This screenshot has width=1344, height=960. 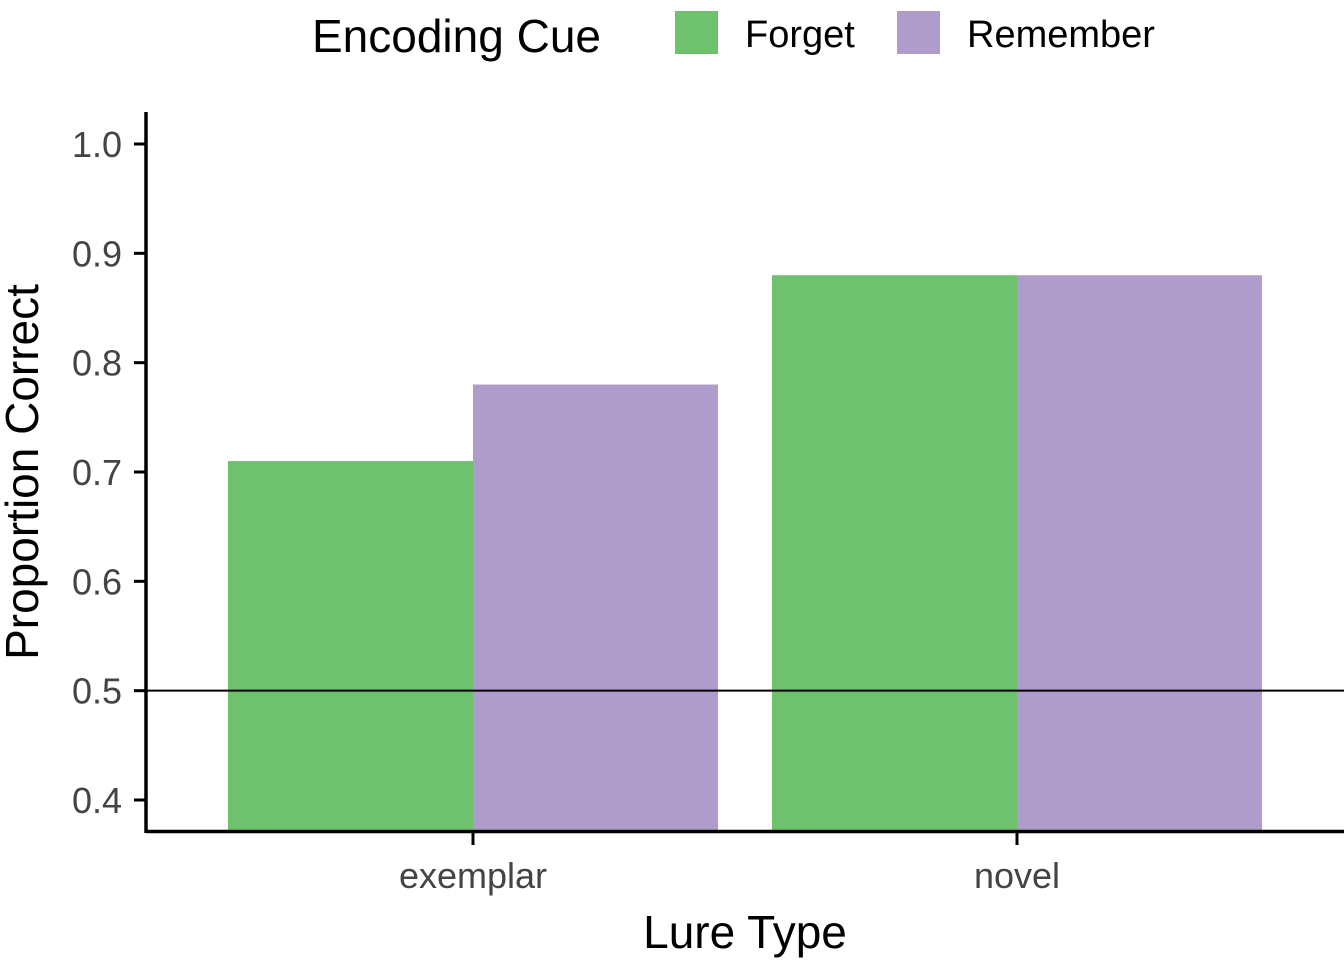 What do you see at coordinates (1139, 553) in the screenshot?
I see `bar-novel-remember` at bounding box center [1139, 553].